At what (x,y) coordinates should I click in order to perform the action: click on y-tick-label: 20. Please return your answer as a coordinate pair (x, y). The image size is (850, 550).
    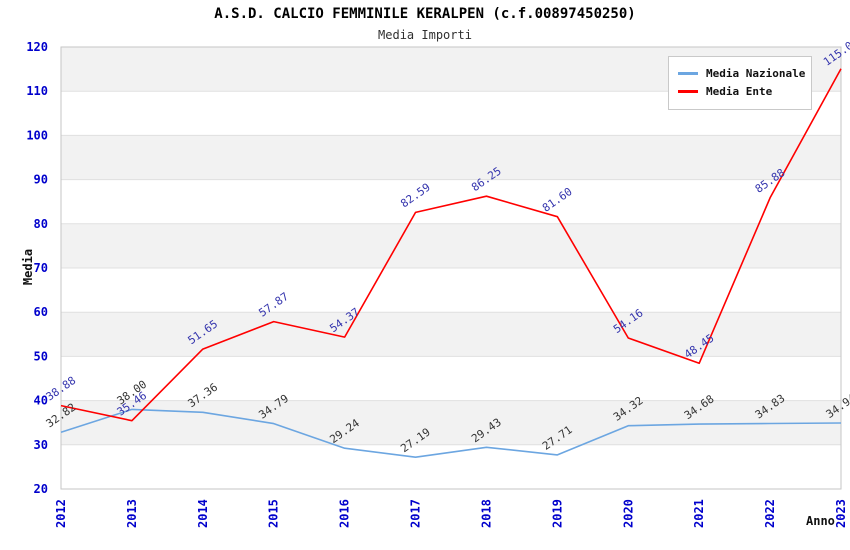
    Looking at the image, I should click on (41, 489).